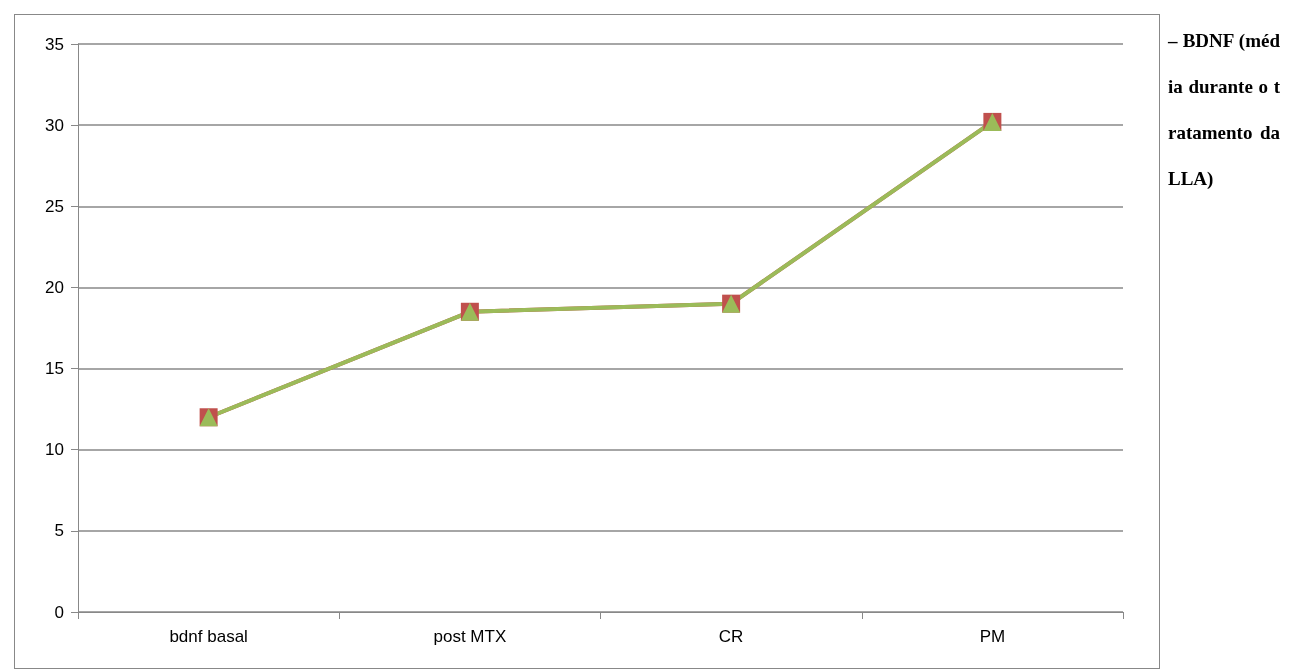 This screenshot has height=669, width=1301. What do you see at coordinates (470, 636) in the screenshot?
I see `x-tick-label: post MTX` at bounding box center [470, 636].